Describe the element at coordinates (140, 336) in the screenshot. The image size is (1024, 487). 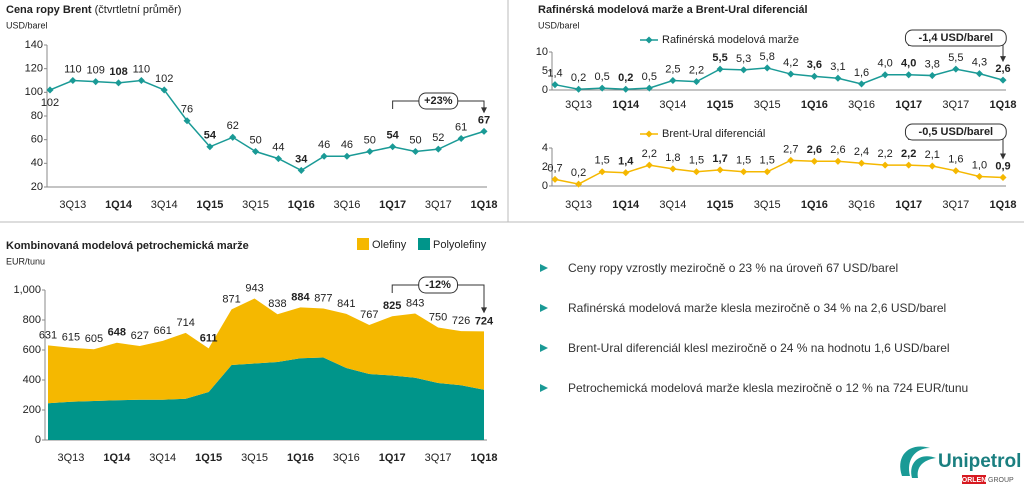
I see `data-label: 627` at that location.